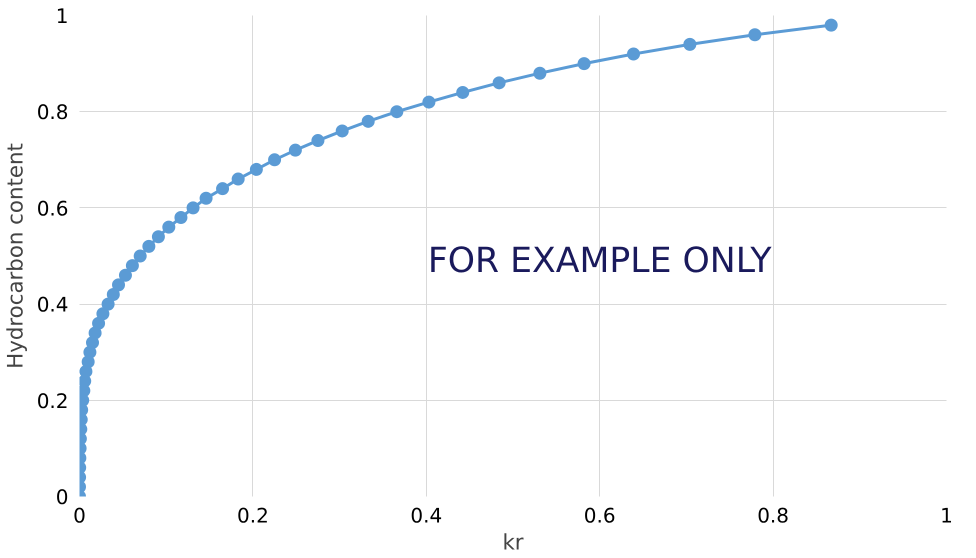 The image size is (976, 558). I want to click on y-tick-label: 1, so click(62, 16).